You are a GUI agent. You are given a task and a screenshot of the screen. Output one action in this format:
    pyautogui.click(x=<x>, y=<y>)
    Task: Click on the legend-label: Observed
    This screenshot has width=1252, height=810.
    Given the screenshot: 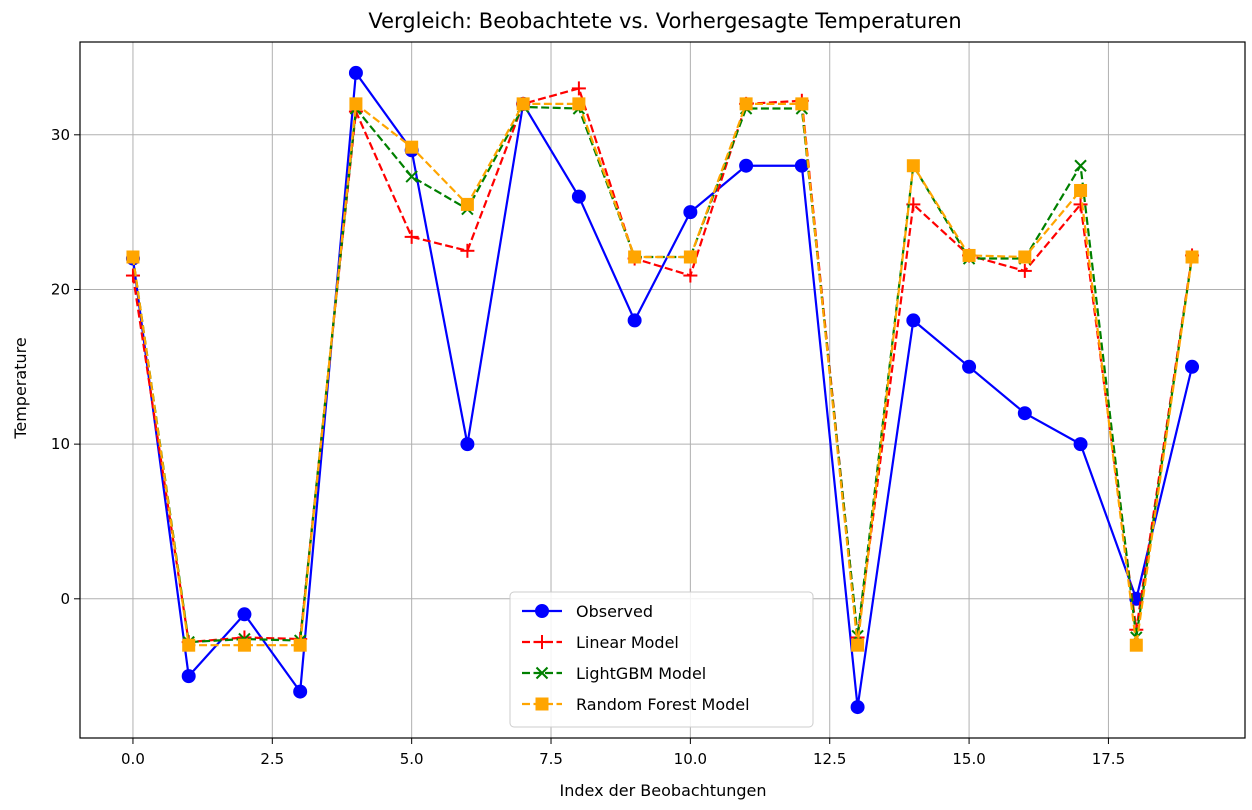 What is the action you would take?
    pyautogui.click(x=614, y=611)
    